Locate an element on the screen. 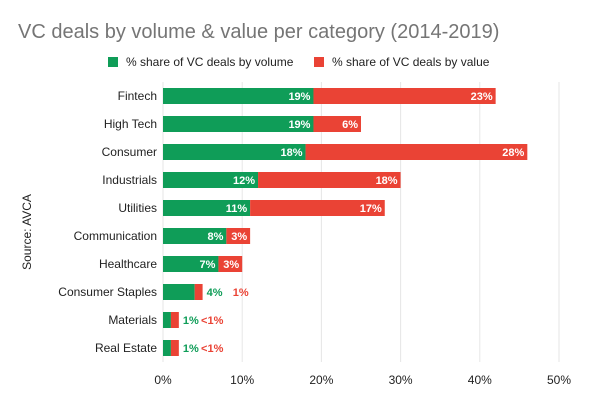  category-label: Fintech is located at coordinates (137, 96).